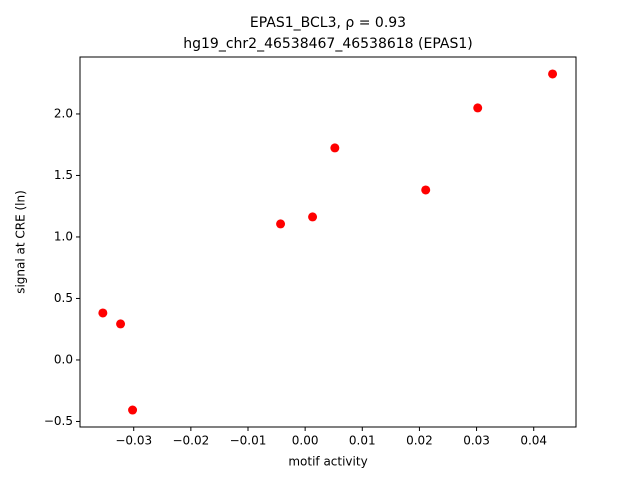  I want to click on x-tick-label: 0.02, so click(419, 441).